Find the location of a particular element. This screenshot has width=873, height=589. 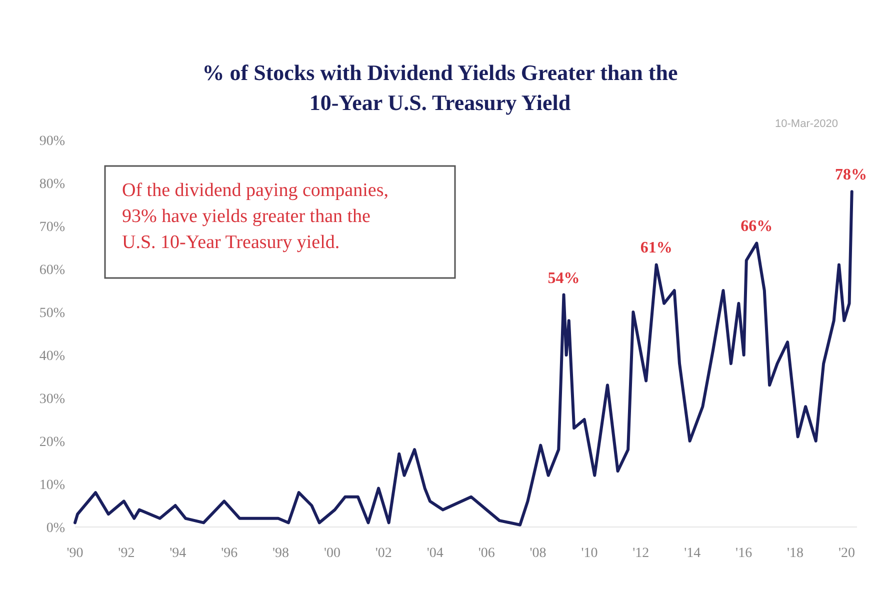

y-tick-label: 10% is located at coordinates (52, 485).